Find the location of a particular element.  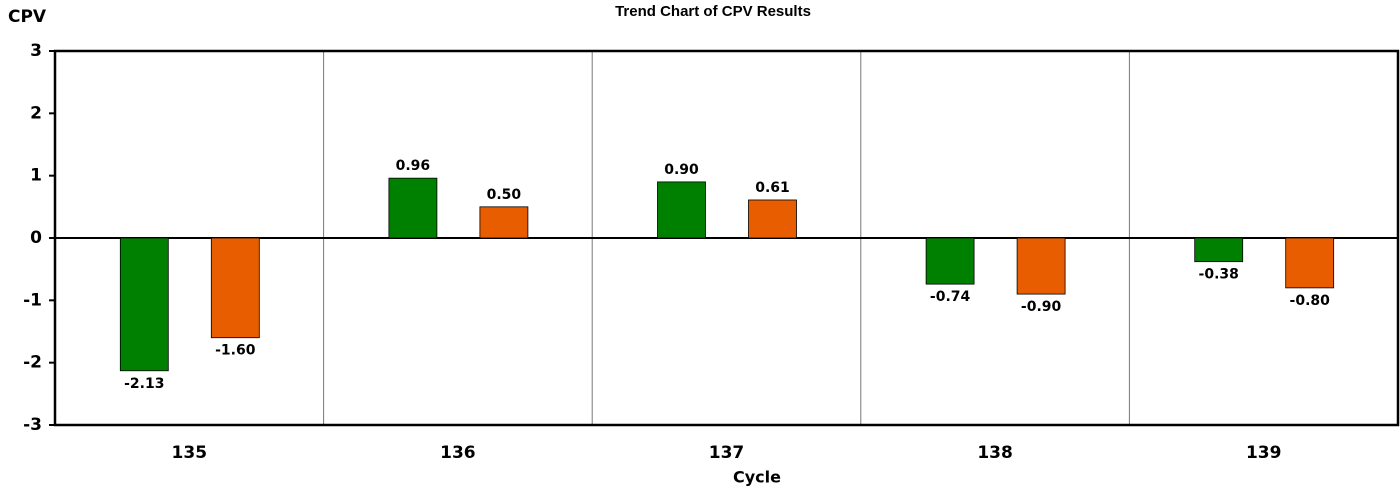

x-tick-label: 138 is located at coordinates (995, 453).